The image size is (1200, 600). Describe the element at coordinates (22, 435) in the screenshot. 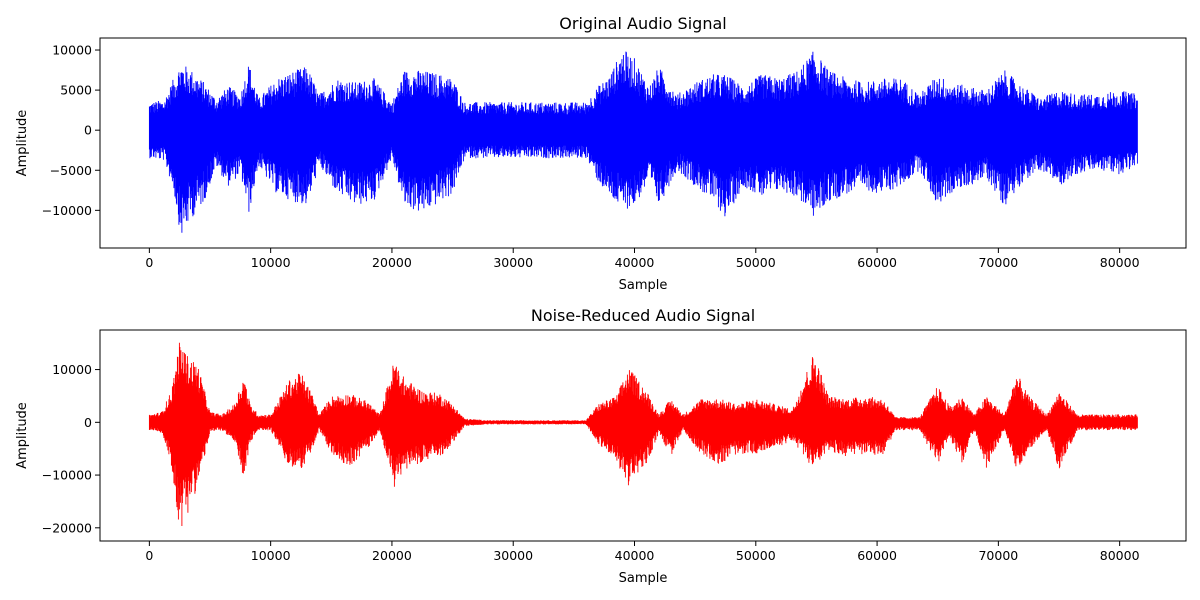

I see `noise-reduced-signal-ylabel: Amplitude` at that location.